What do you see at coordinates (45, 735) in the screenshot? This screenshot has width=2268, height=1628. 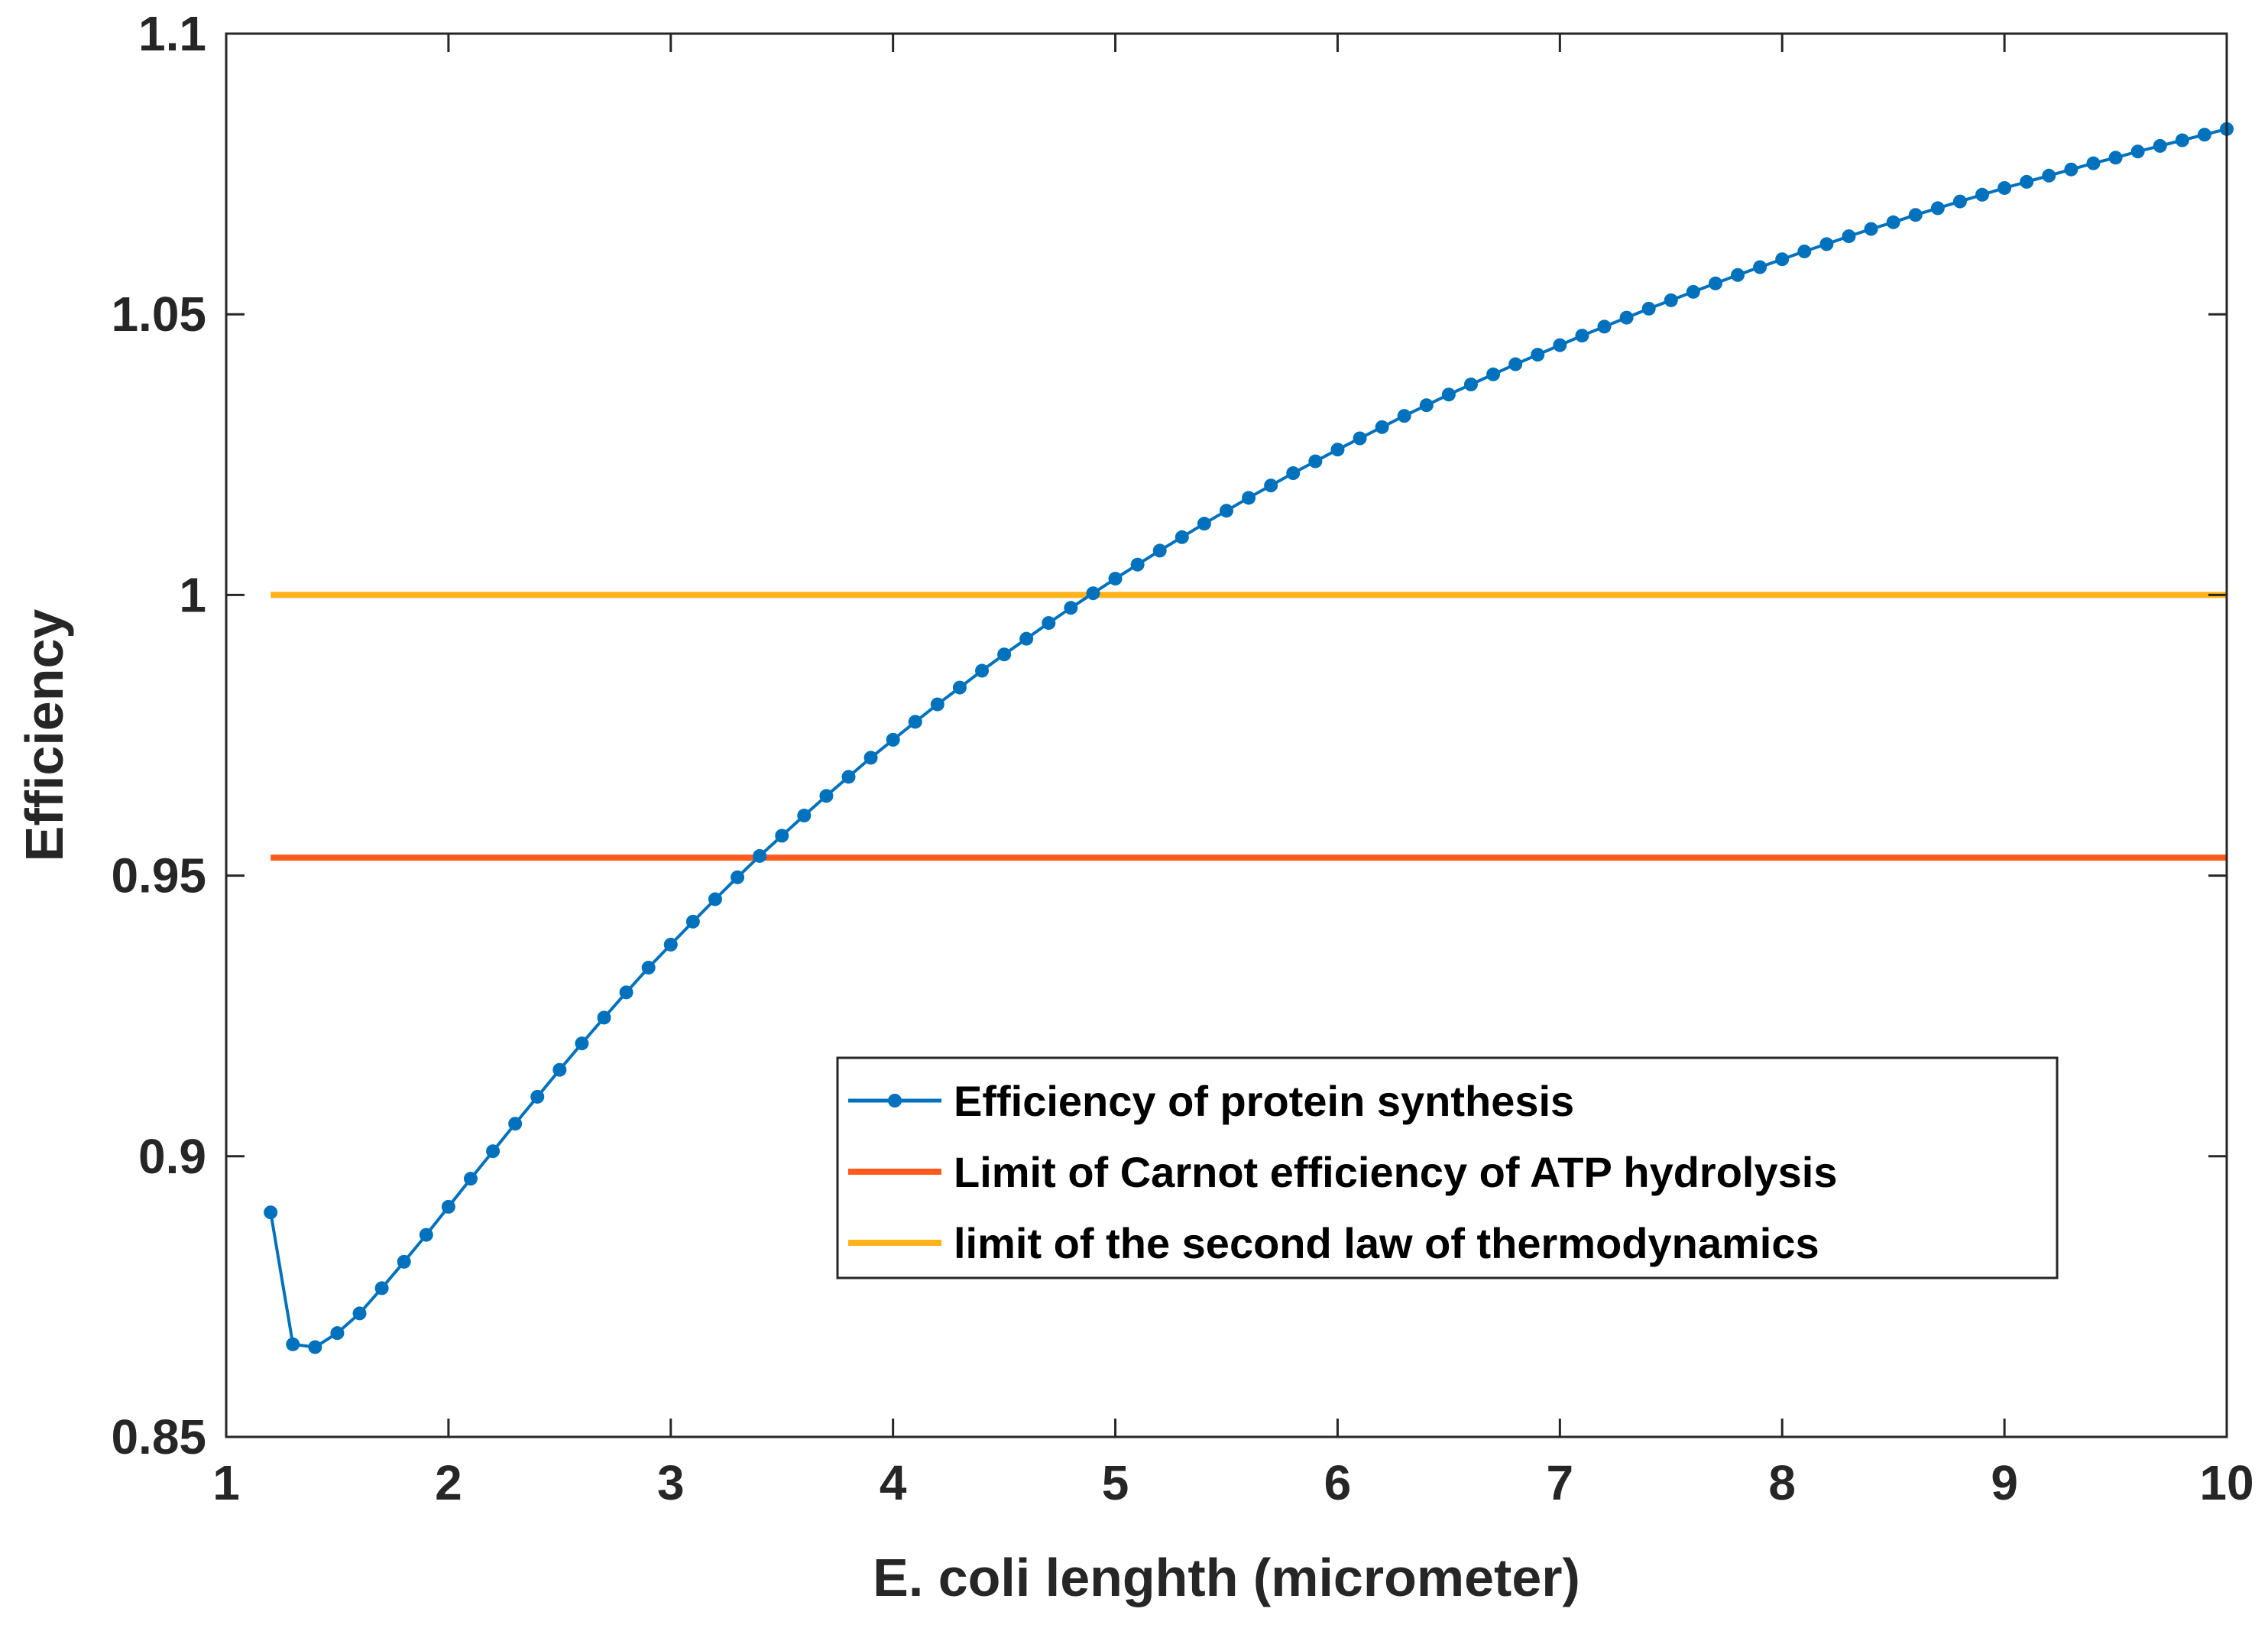 I see `y-axis-title: Efficiency` at bounding box center [45, 735].